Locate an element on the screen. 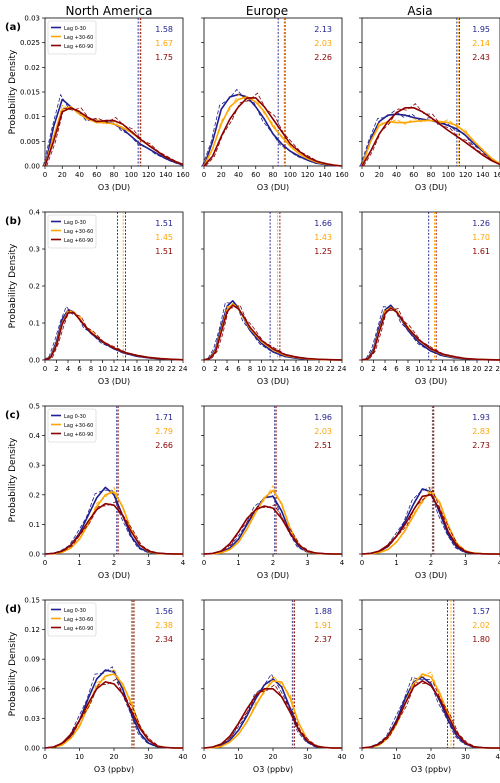 Image resolution: width=500 pixels, height=783 pixels. y-tick-label: 0.00 is located at coordinates (32, 749).